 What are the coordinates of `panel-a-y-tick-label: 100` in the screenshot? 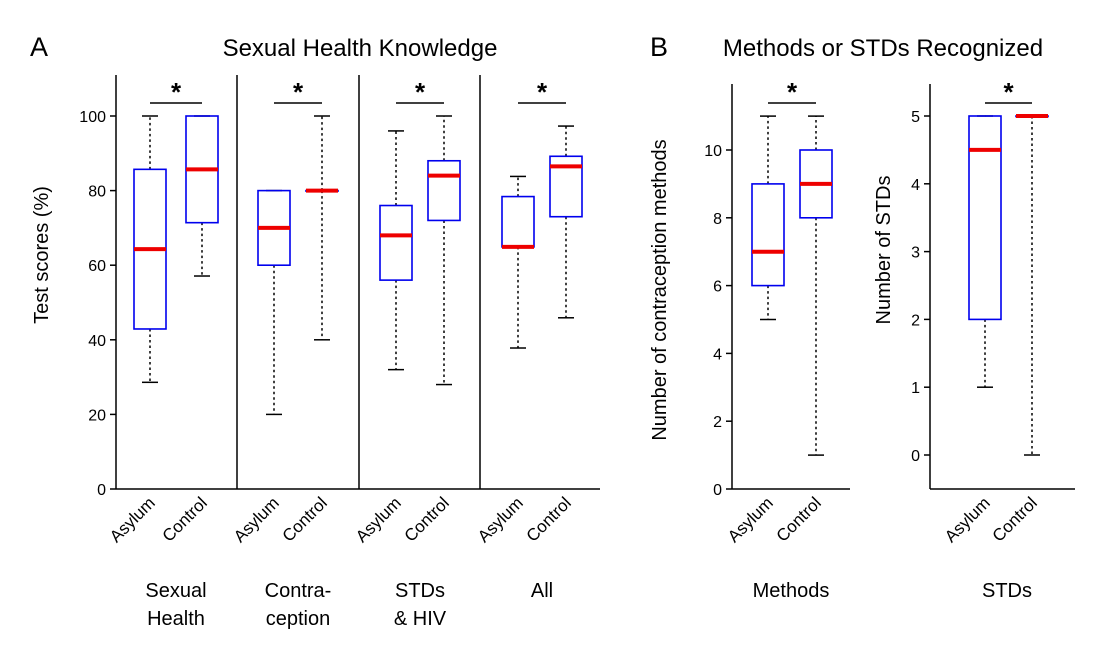 It's located at (92, 117).